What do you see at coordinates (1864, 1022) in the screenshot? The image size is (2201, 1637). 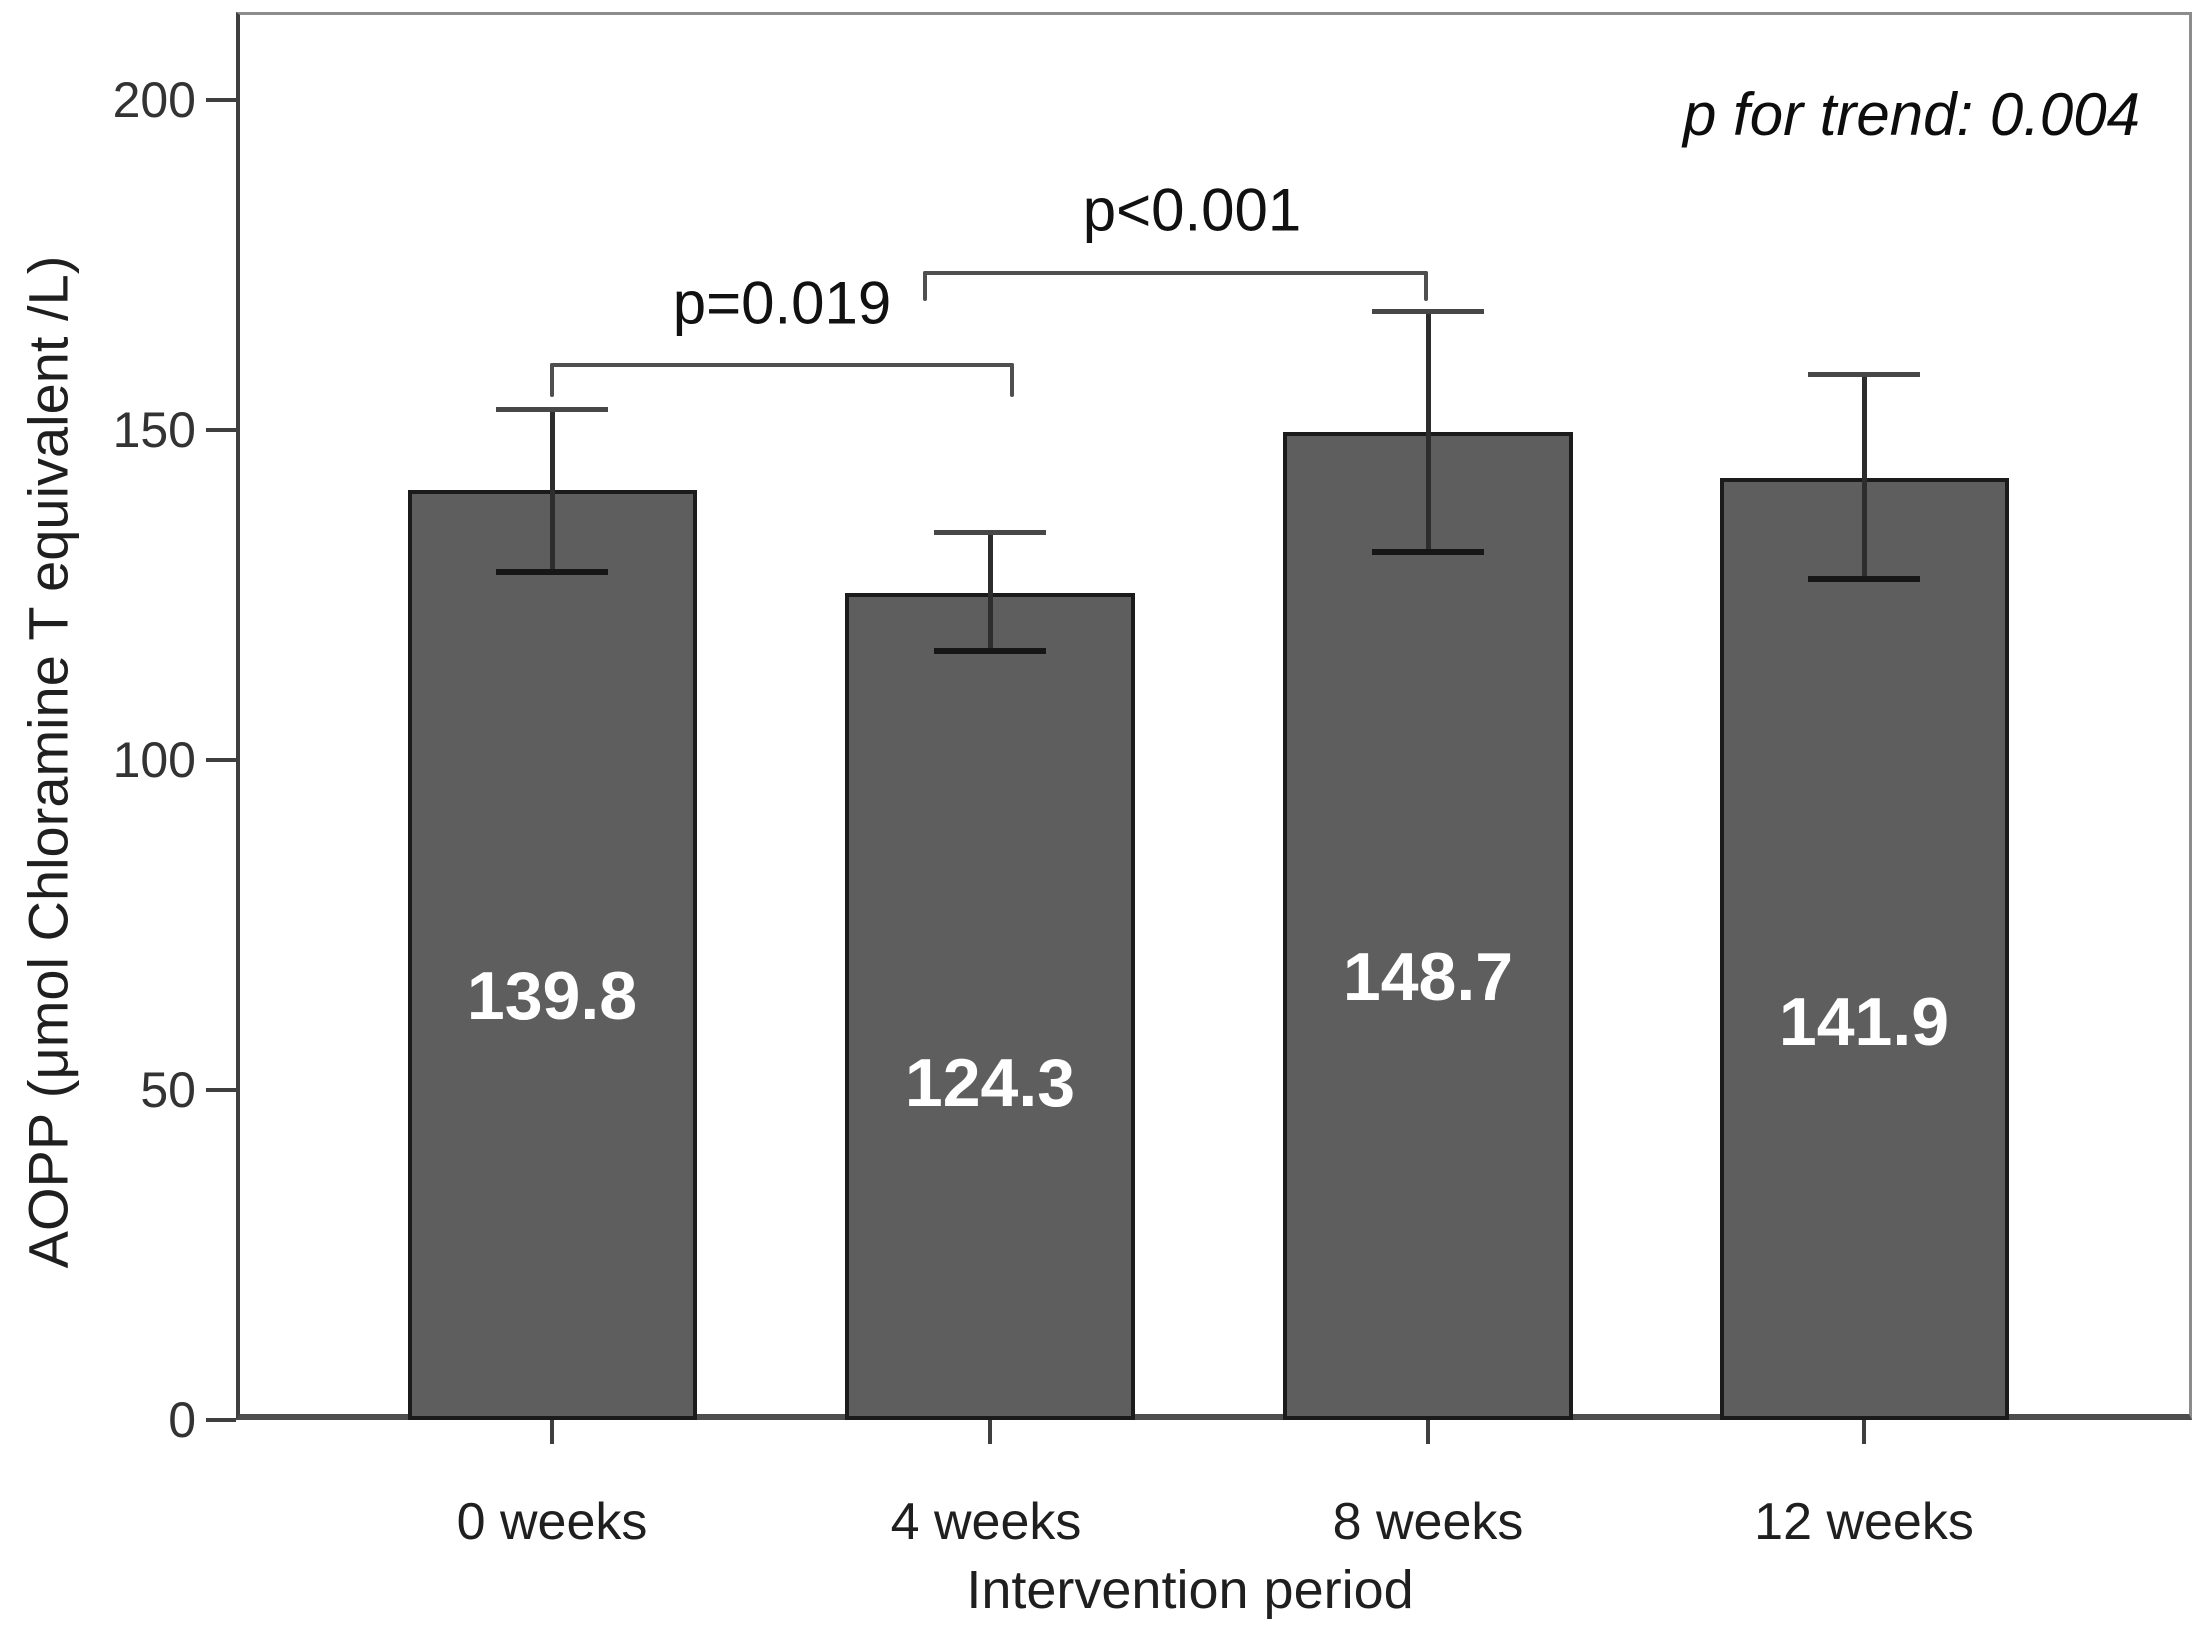 I see `bar-value-label-12-weeks: 141.9` at bounding box center [1864, 1022].